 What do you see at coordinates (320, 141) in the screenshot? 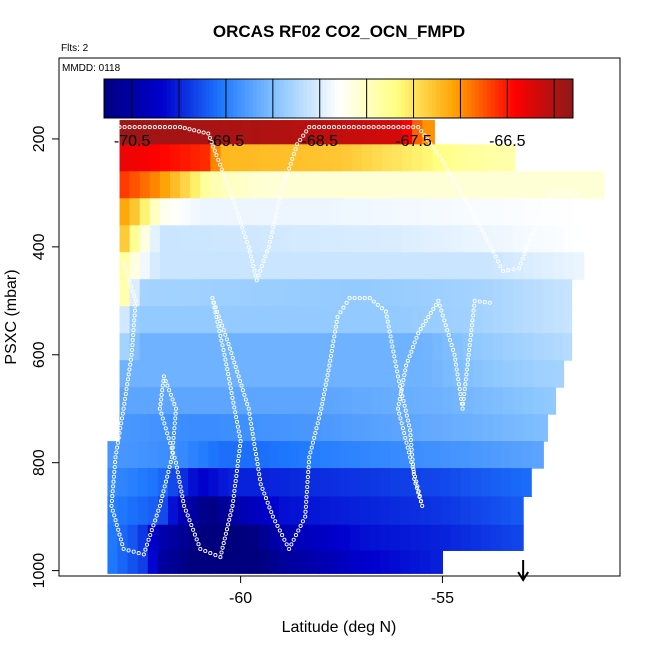
I see `colorbar-tick-label: -68.5` at bounding box center [320, 141].